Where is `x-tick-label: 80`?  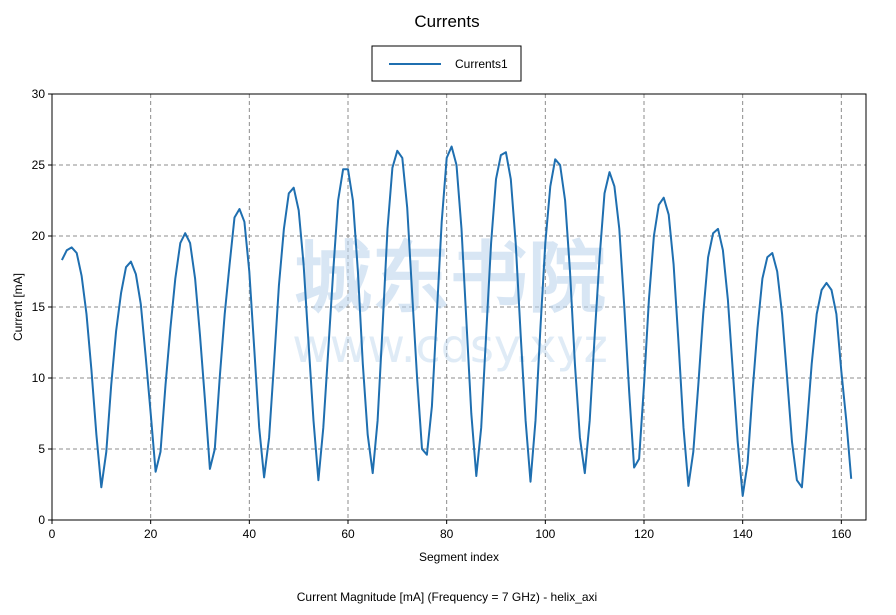
x-tick-label: 80 is located at coordinates (447, 534).